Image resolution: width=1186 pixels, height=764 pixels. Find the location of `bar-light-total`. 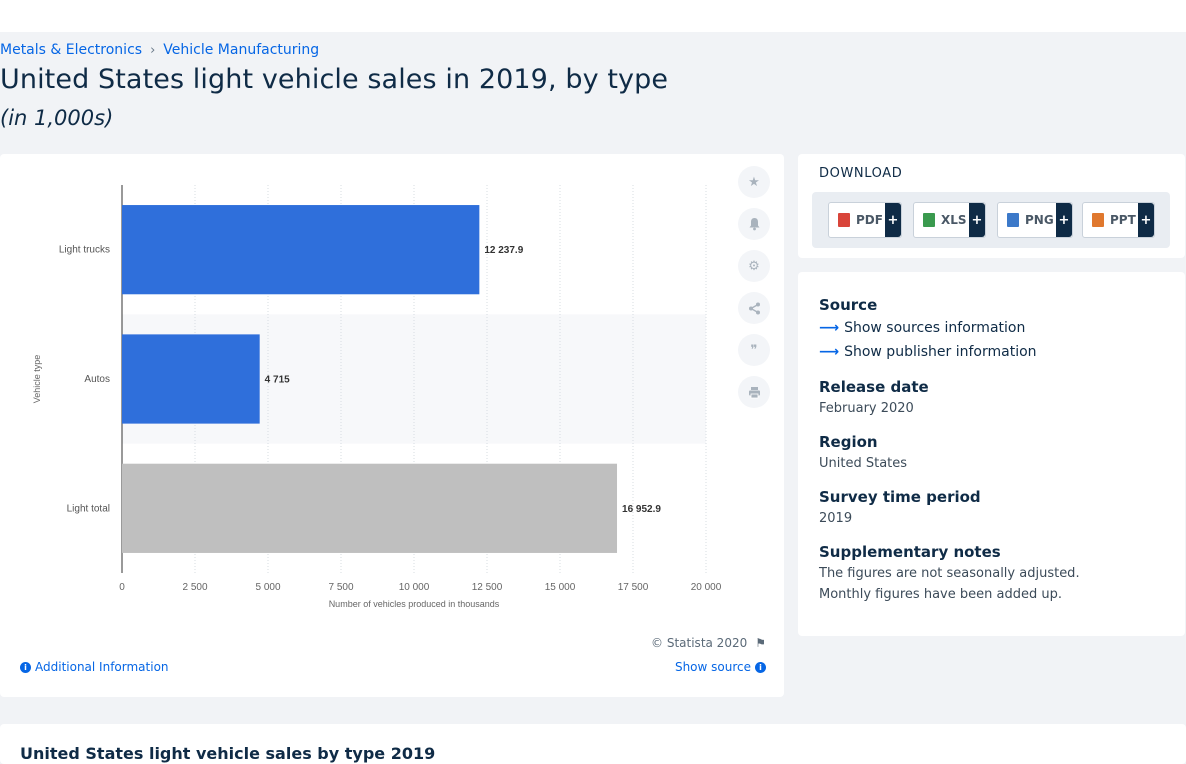

bar-light-total is located at coordinates (370, 508).